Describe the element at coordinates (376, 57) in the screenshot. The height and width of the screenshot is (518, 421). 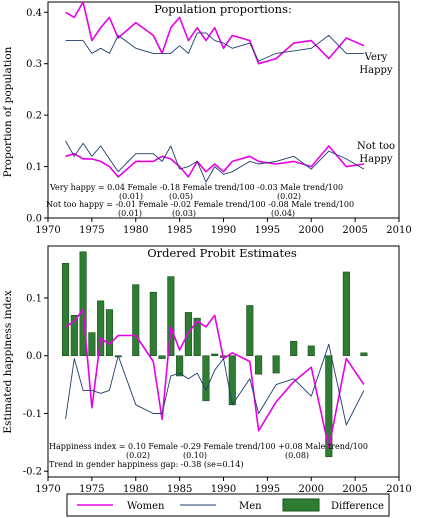
I see `very-happy-label-line1: Very` at that location.